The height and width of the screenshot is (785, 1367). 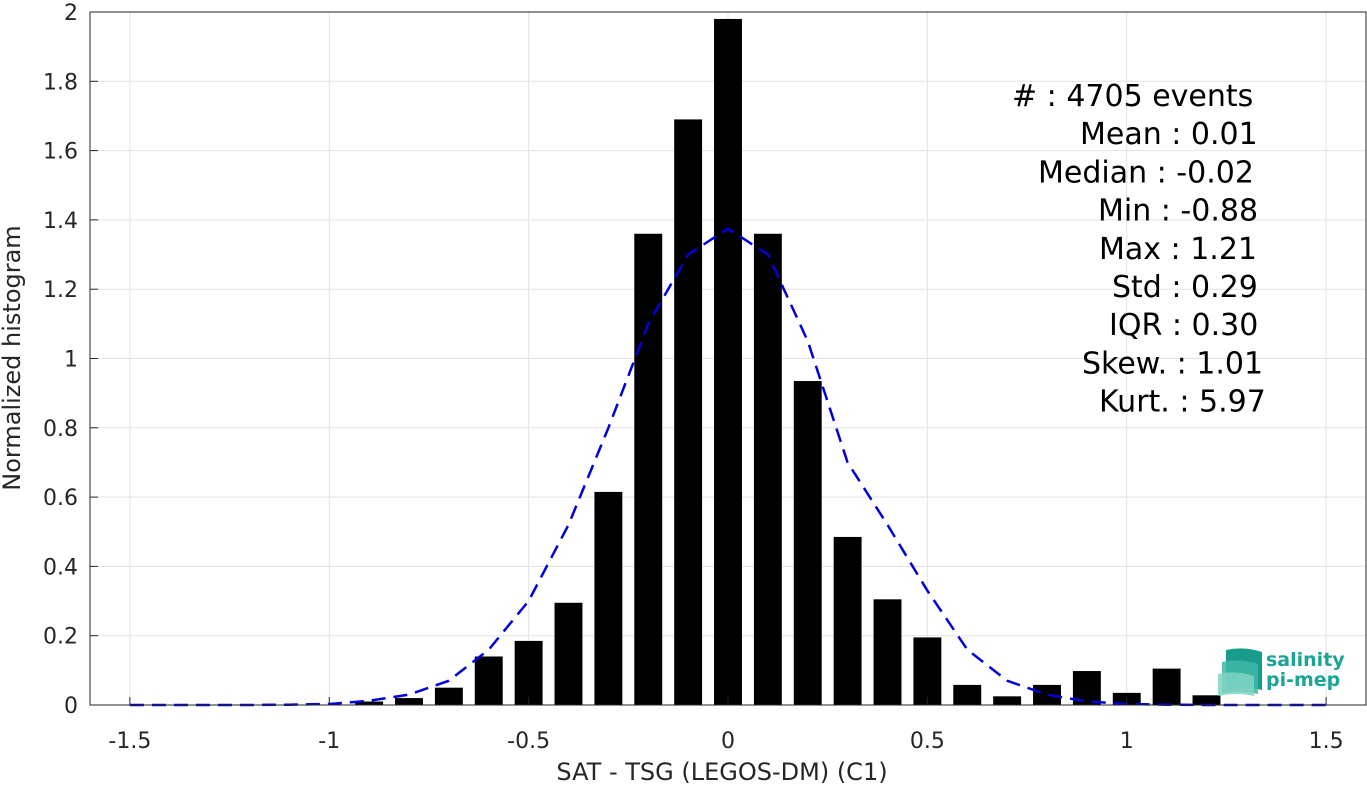 I want to click on x-tick-label: -1, so click(x=329, y=741).